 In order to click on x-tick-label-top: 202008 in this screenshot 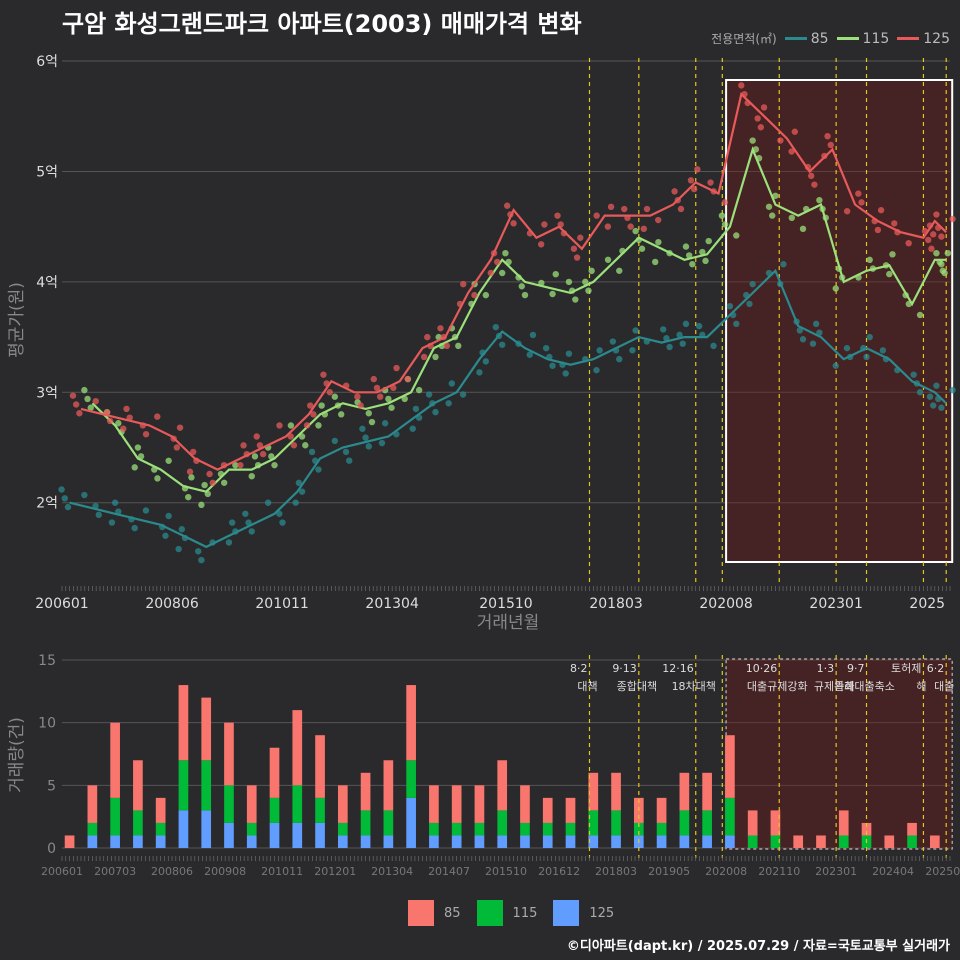, I will do `click(725, 604)`.